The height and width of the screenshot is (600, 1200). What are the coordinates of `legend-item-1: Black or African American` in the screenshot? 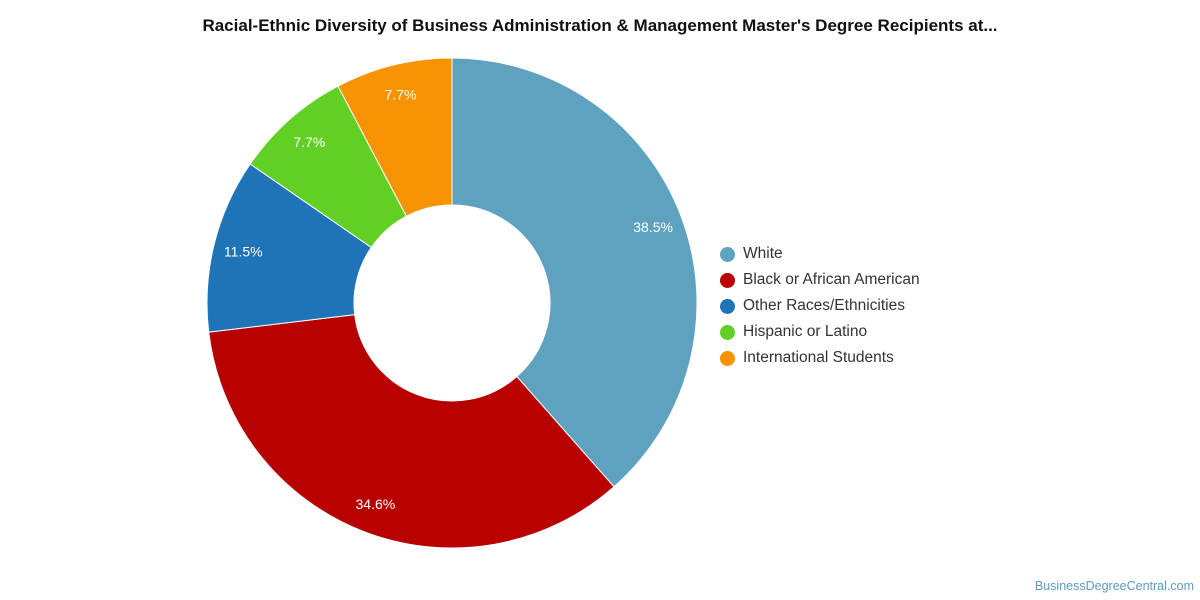 It's located at (820, 280).